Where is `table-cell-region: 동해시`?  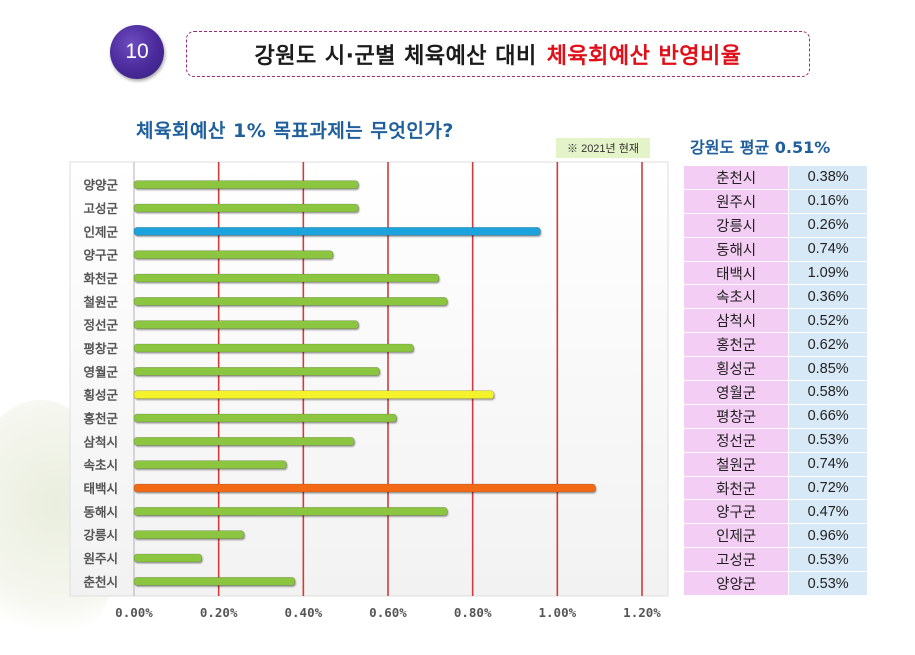 table-cell-region: 동해시 is located at coordinates (736, 249).